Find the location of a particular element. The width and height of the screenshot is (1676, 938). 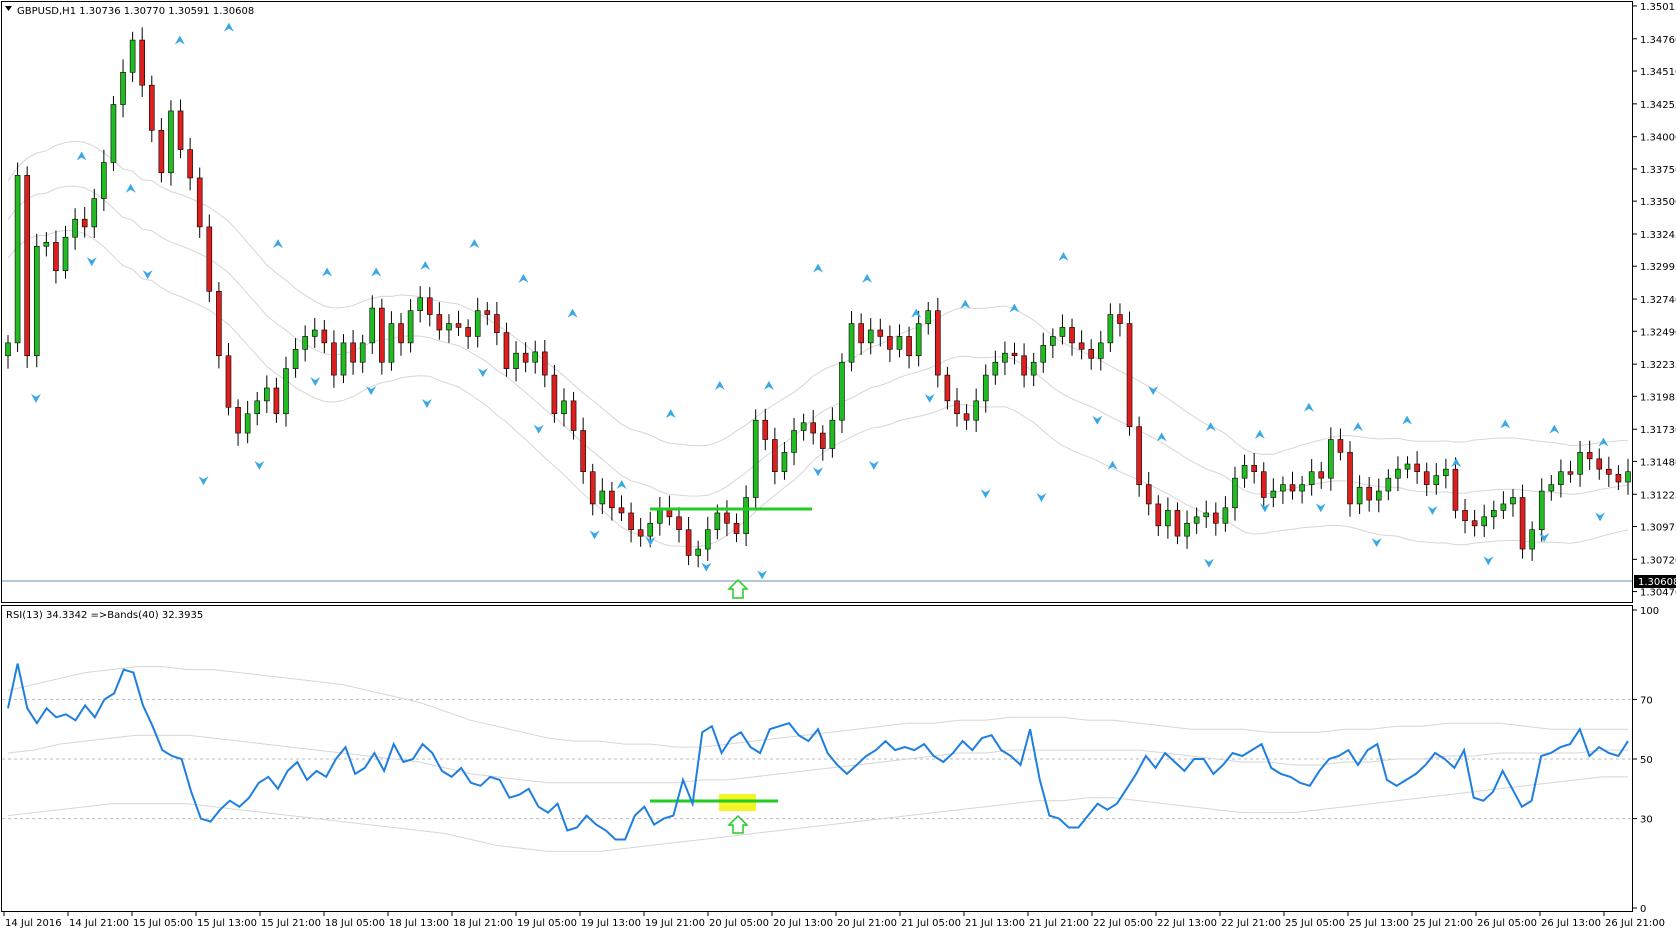

rsi-tick-label: 0 is located at coordinates (1643, 909).